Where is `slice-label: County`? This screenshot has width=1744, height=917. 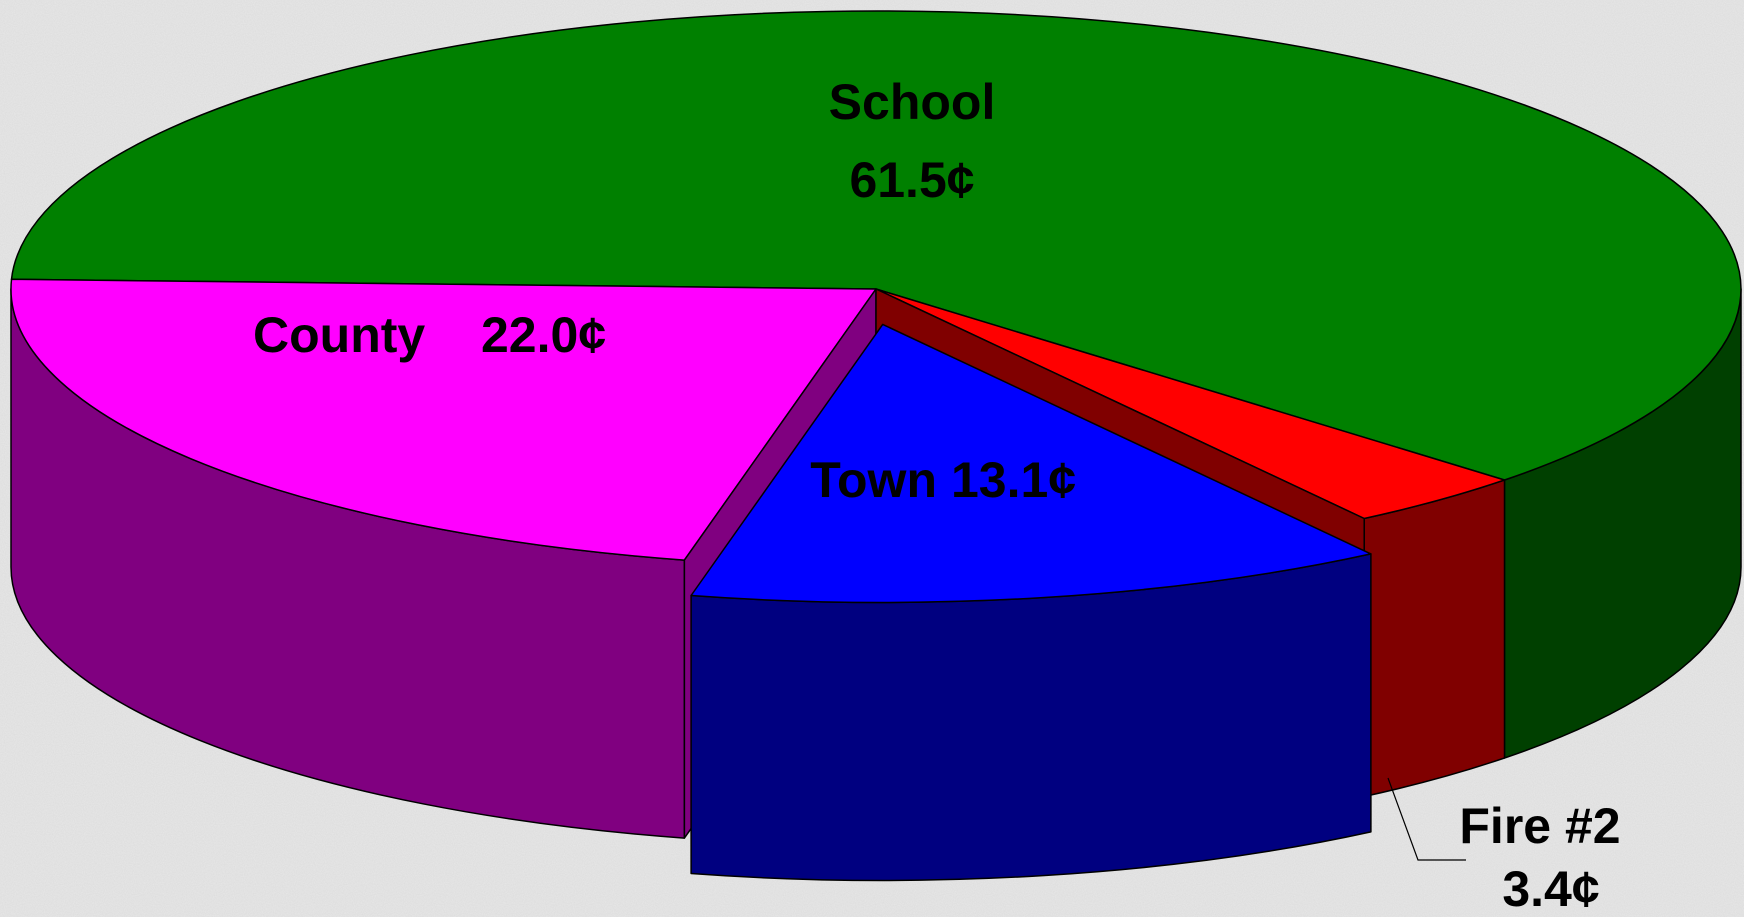 slice-label: County is located at coordinates (339, 335).